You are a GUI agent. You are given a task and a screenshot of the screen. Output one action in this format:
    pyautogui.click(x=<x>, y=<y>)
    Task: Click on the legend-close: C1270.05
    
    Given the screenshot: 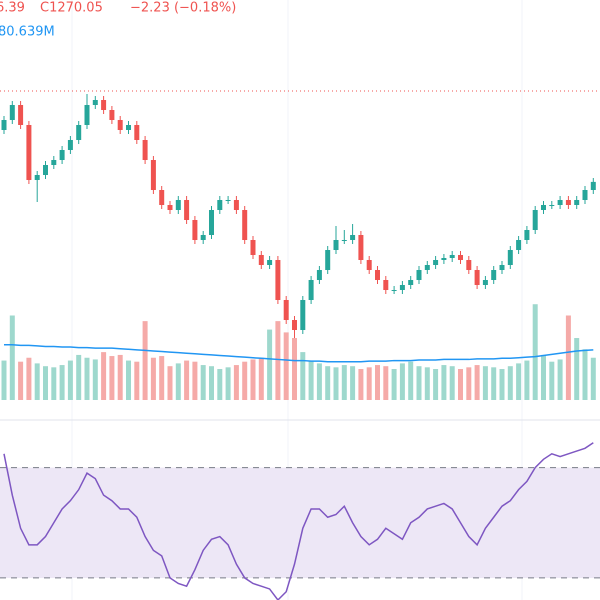 What is the action you would take?
    pyautogui.click(x=71, y=8)
    